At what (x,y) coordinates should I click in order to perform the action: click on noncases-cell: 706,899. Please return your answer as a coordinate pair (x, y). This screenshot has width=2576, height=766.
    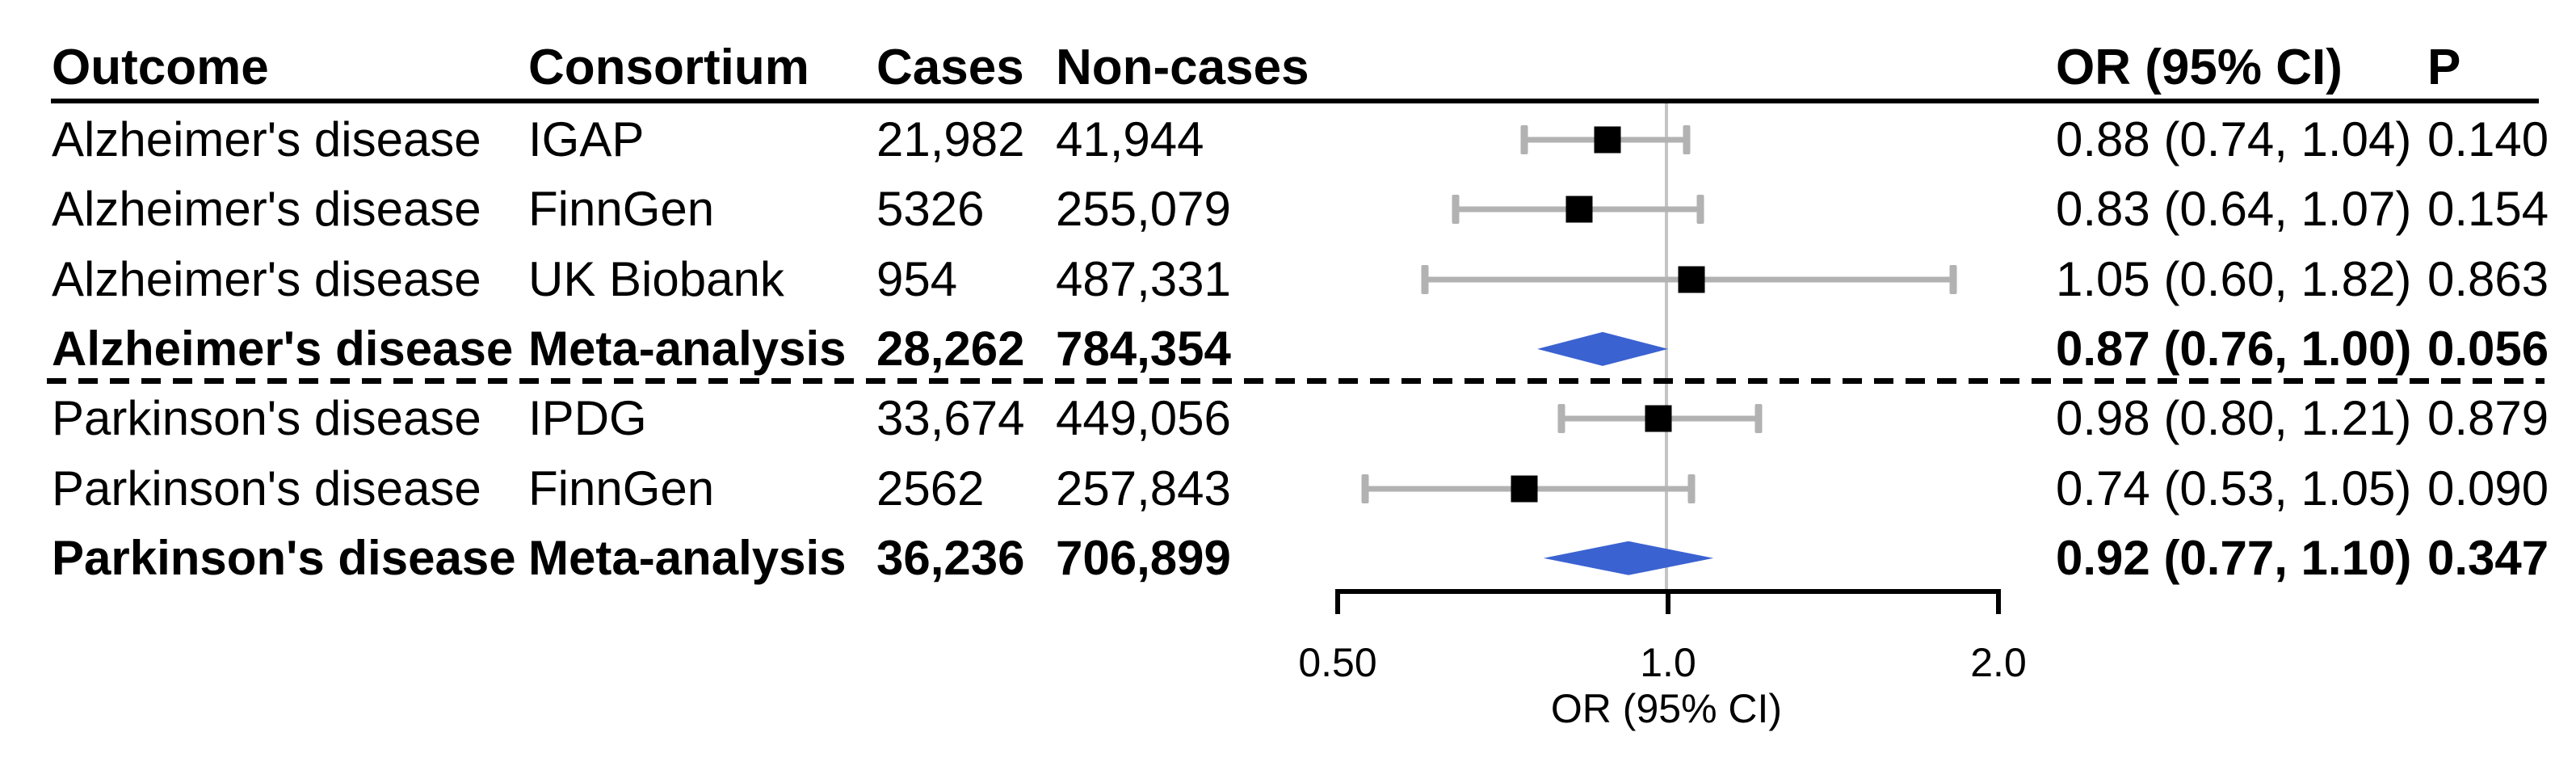
    Looking at the image, I should click on (1144, 557).